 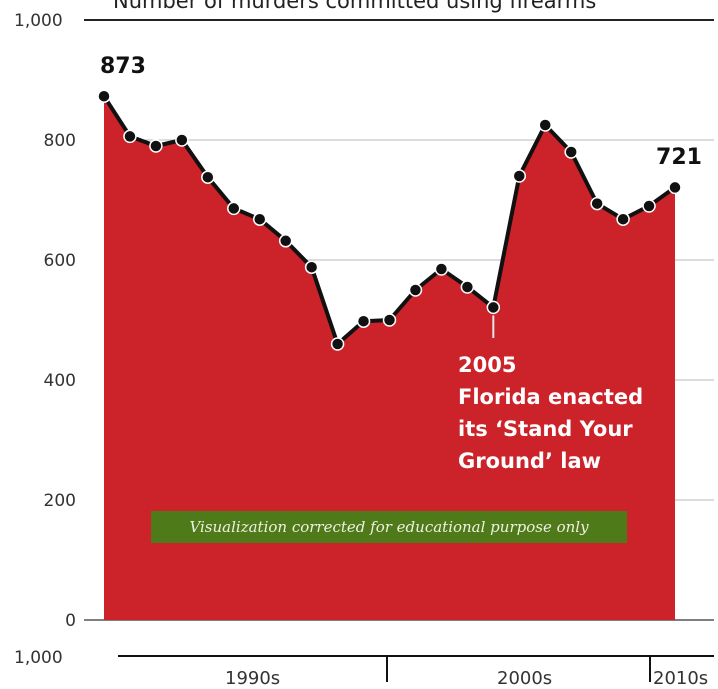 I want to click on annotation-line: its ‘Stand Your, so click(x=545, y=429).